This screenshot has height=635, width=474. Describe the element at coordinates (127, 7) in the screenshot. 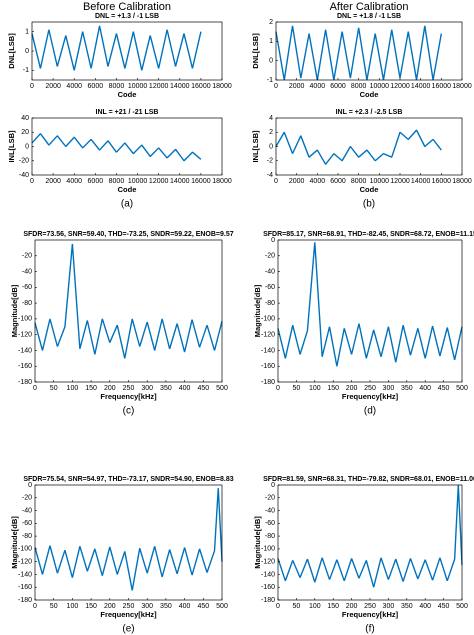

I see `column-title: Before Calibration` at that location.